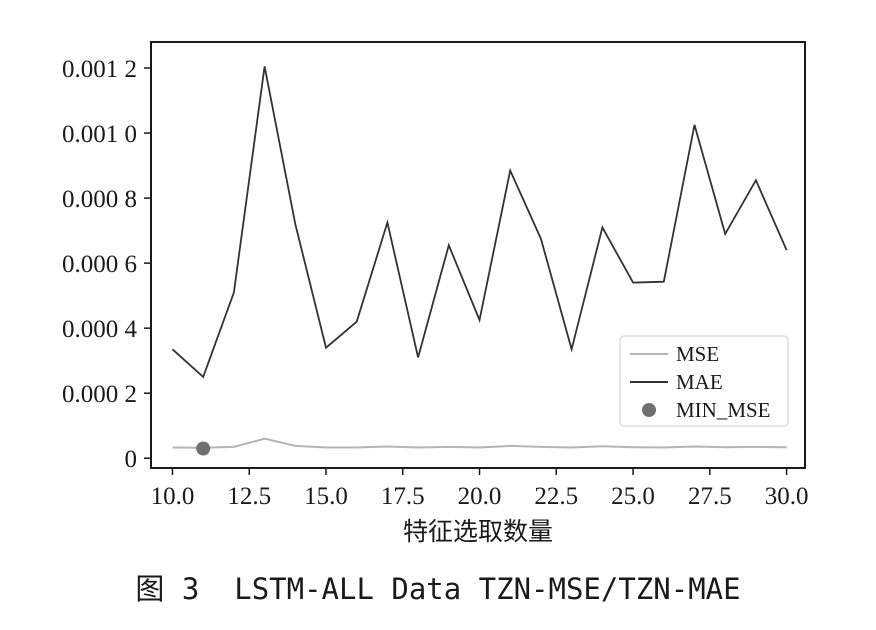 The width and height of the screenshot is (876, 630). Describe the element at coordinates (173, 496) in the screenshot. I see `x-tick-label: 10.0` at that location.